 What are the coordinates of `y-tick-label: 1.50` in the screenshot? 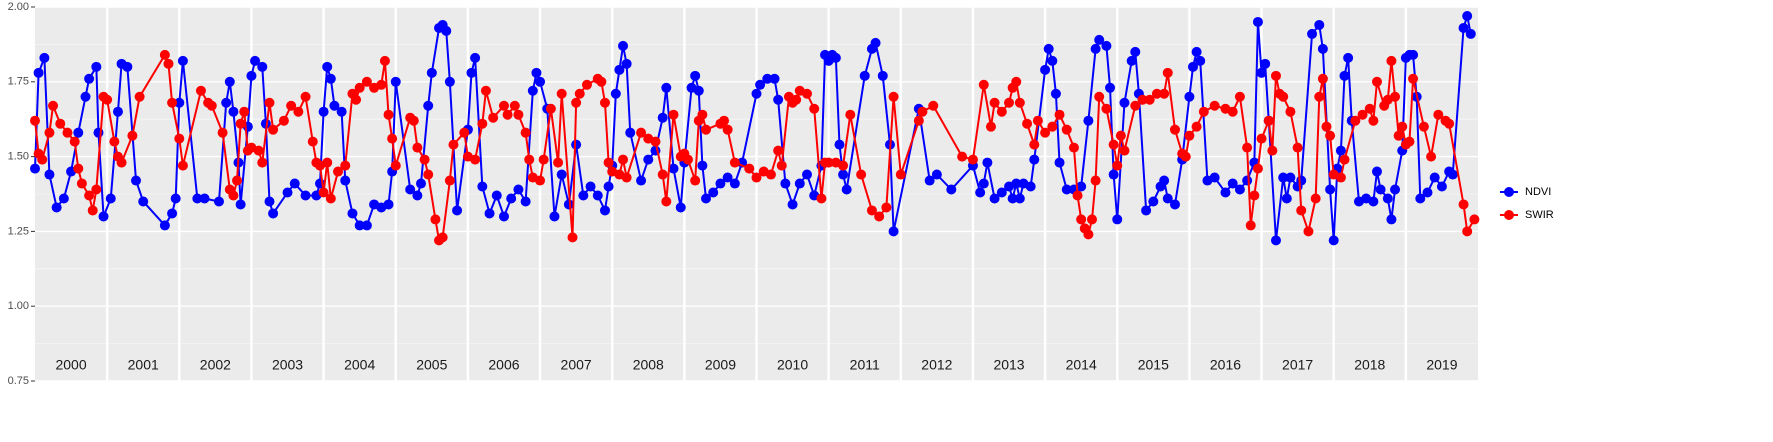 It's located at (18, 157).